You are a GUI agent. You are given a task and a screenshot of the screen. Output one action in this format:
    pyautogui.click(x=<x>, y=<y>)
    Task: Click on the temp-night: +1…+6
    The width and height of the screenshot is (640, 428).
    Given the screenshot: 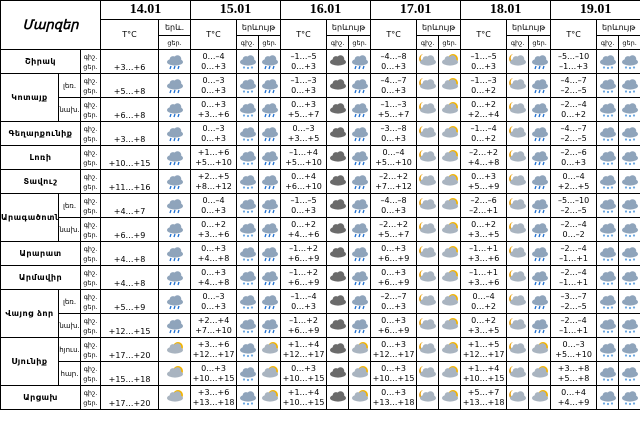 What is the action you would take?
    pyautogui.click(x=213, y=152)
    